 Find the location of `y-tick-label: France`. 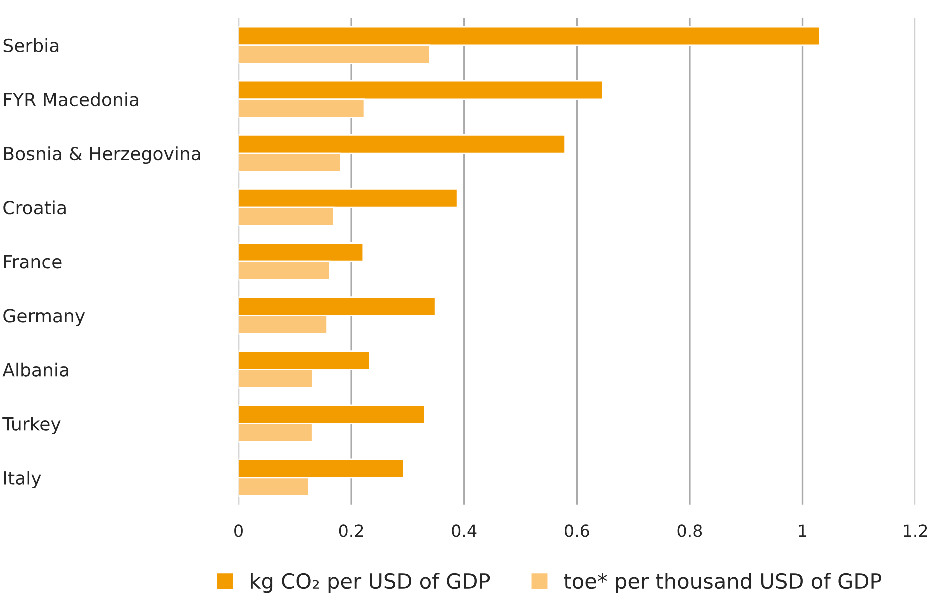

y-tick-label: France is located at coordinates (33, 262).